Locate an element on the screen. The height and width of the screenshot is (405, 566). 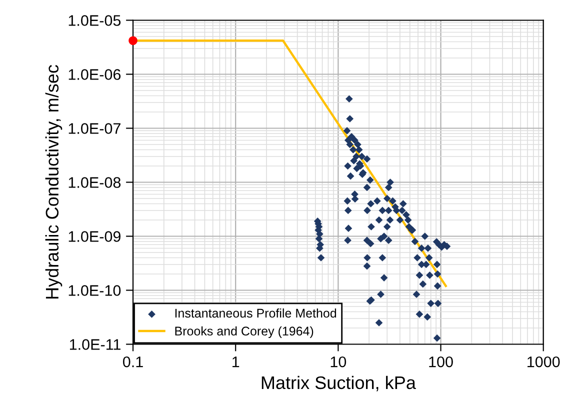
y-tick-label: 1.0E-11 is located at coordinates (95, 344).